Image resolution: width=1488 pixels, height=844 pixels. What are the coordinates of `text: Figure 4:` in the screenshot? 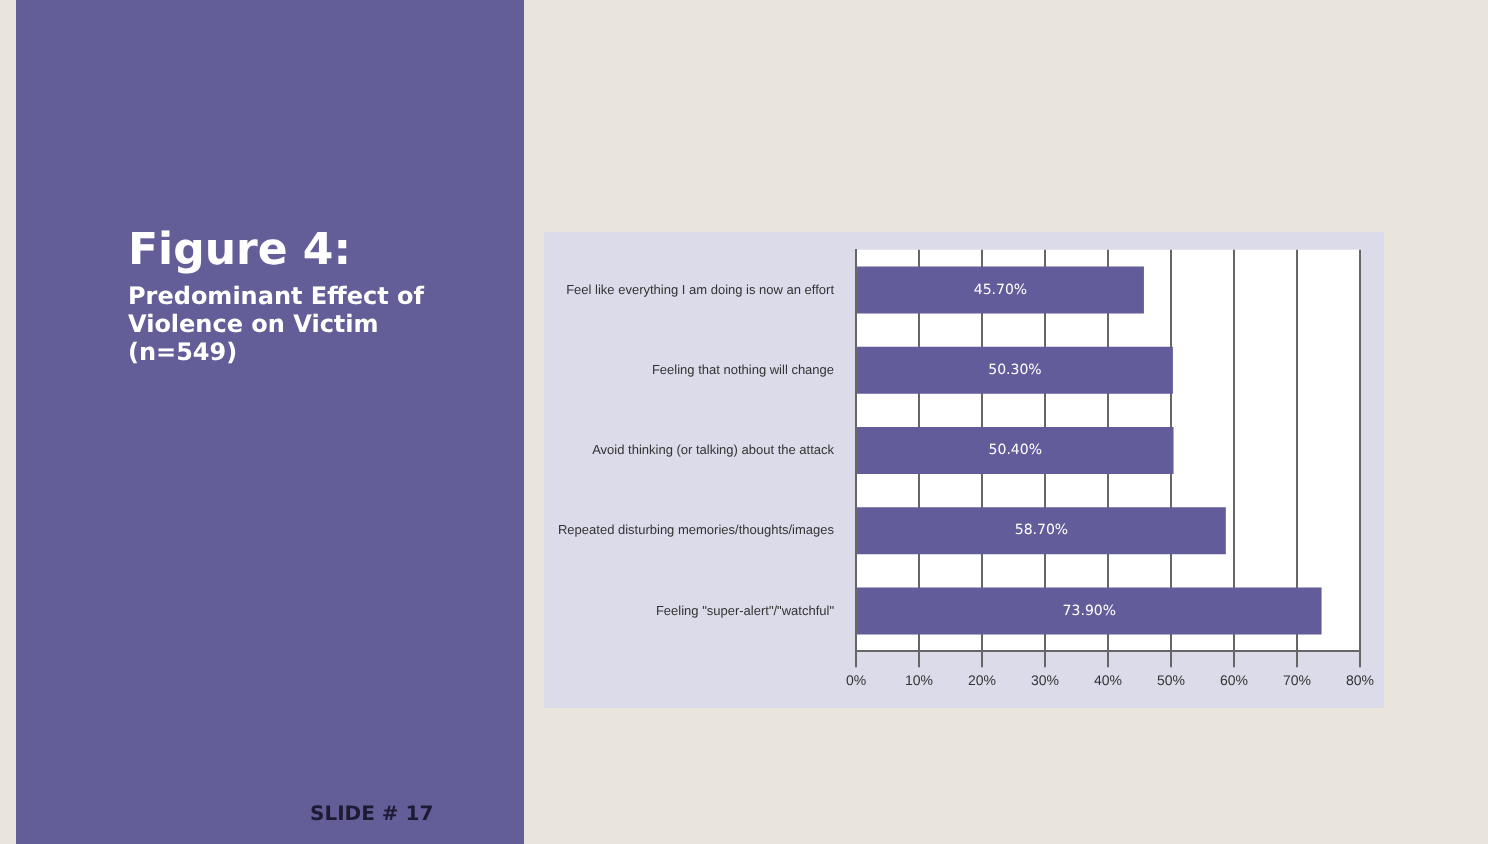 It's located at (240, 251).